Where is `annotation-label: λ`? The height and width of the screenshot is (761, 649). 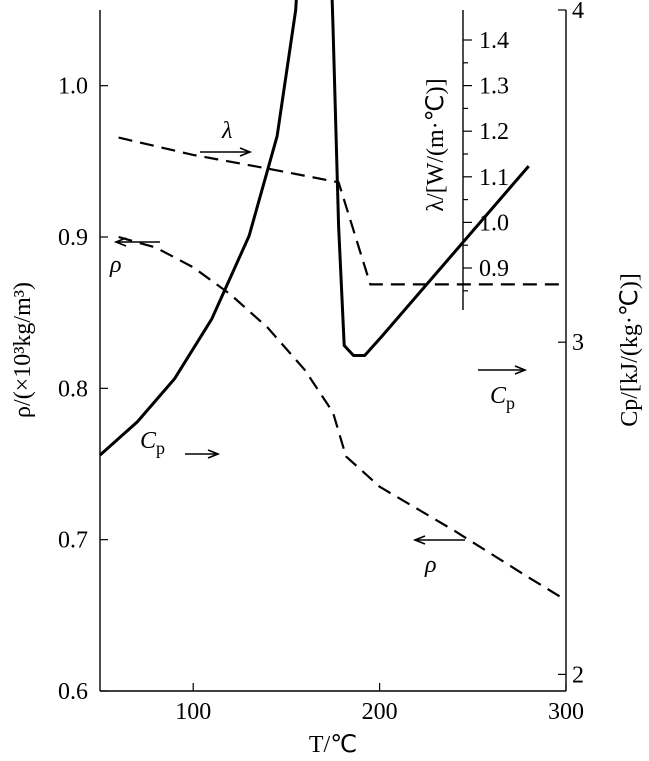
annotation-label: λ is located at coordinates (226, 131).